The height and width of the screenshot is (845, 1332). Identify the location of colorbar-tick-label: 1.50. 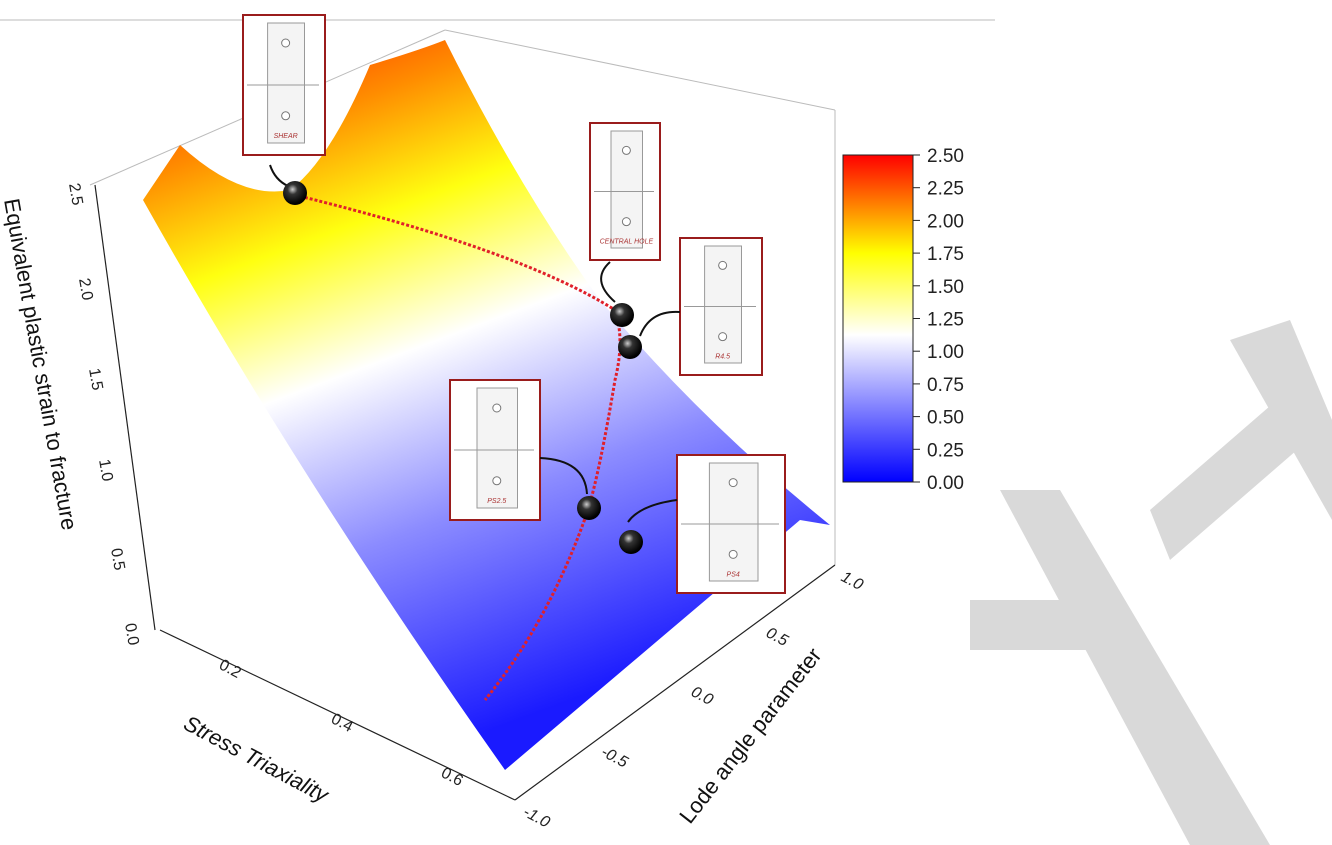
(945, 287).